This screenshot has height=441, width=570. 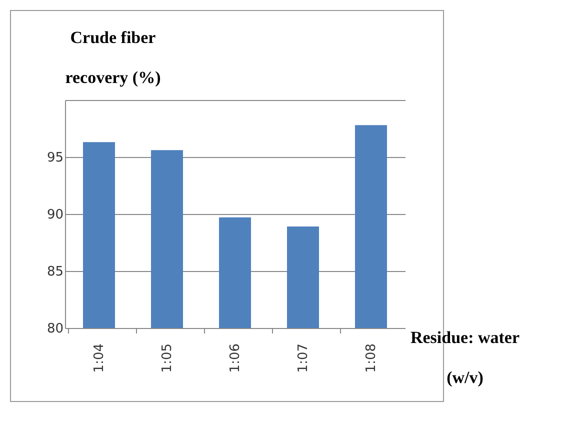 What do you see at coordinates (303, 358) in the screenshot?
I see `x-tick-label: 1:07` at bounding box center [303, 358].